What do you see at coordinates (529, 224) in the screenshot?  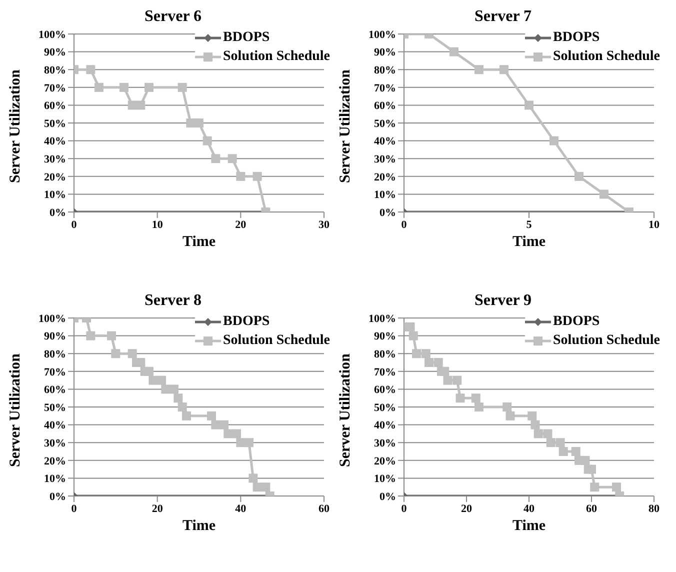 I see `x-tick-label: 5` at bounding box center [529, 224].